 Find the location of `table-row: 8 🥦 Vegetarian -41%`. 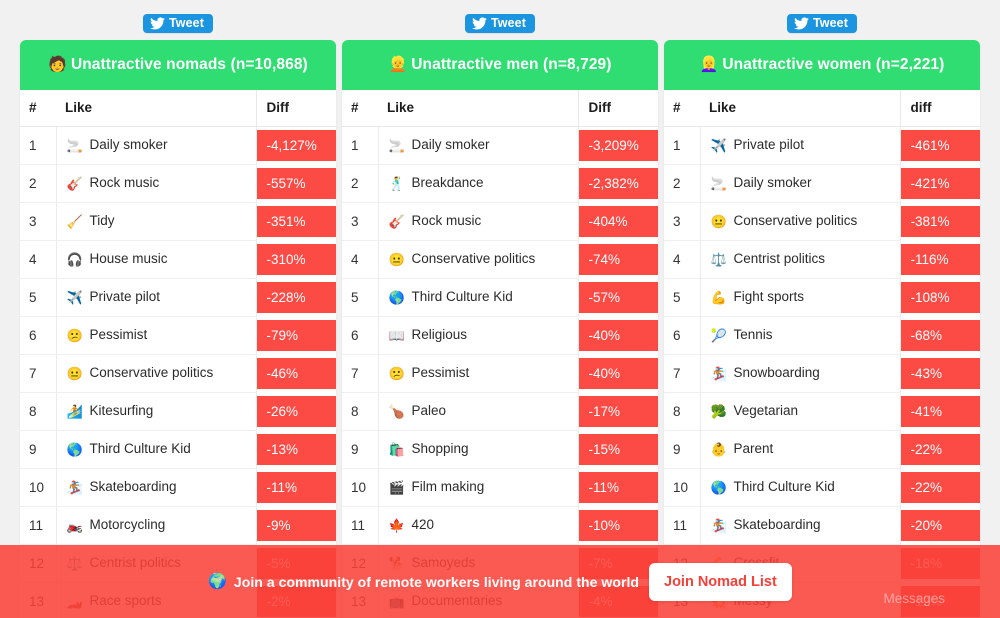

table-row: 8 🥦 Vegetarian -41% is located at coordinates (822, 411).